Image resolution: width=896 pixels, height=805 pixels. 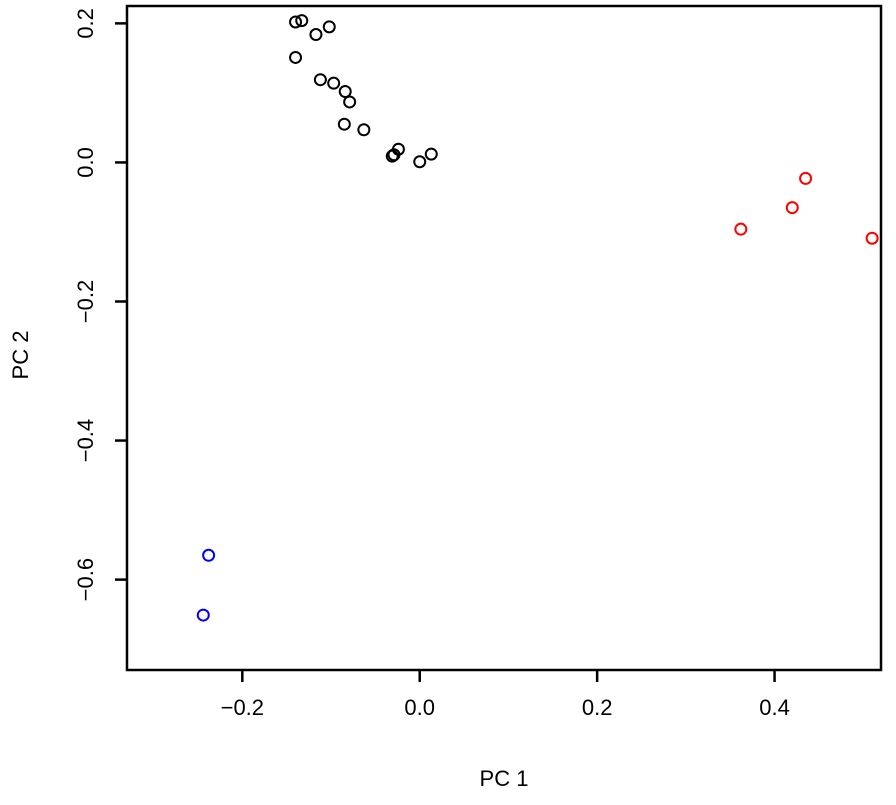 What do you see at coordinates (505, 695) in the screenshot?
I see `x-axis: −0.2 0.0 0.2 0.4` at bounding box center [505, 695].